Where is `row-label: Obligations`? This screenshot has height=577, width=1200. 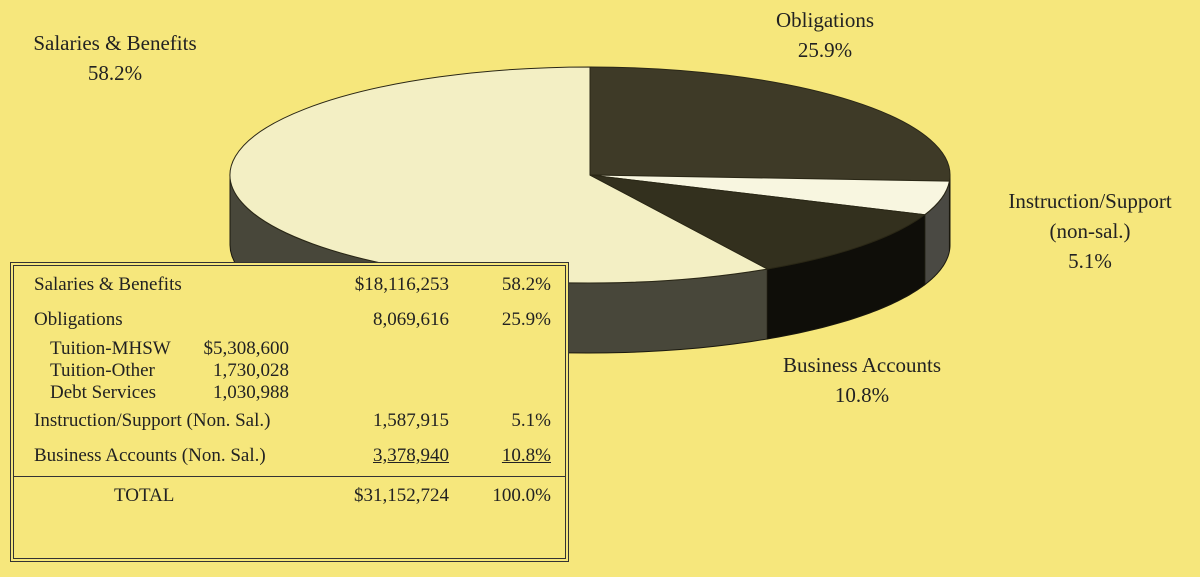 row-label: Obligations is located at coordinates (78, 319).